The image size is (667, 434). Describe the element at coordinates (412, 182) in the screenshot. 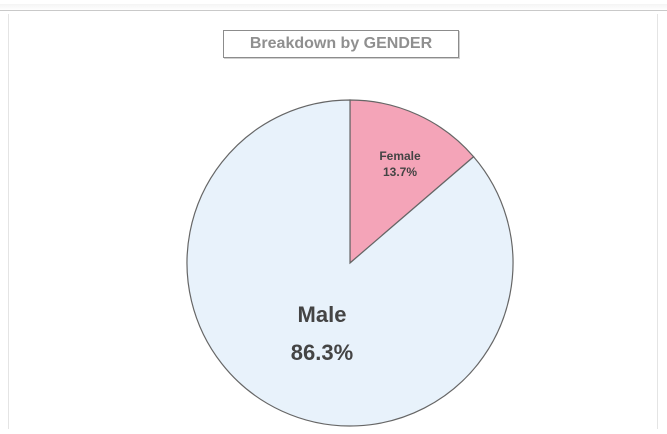

I see `pie-slice-female` at that location.